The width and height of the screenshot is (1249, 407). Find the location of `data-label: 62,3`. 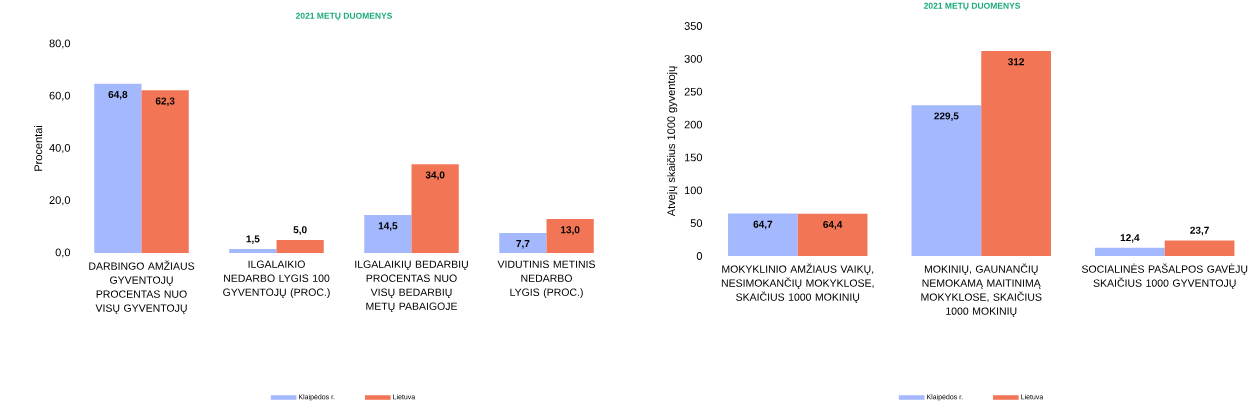

data-label: 62,3 is located at coordinates (165, 101).